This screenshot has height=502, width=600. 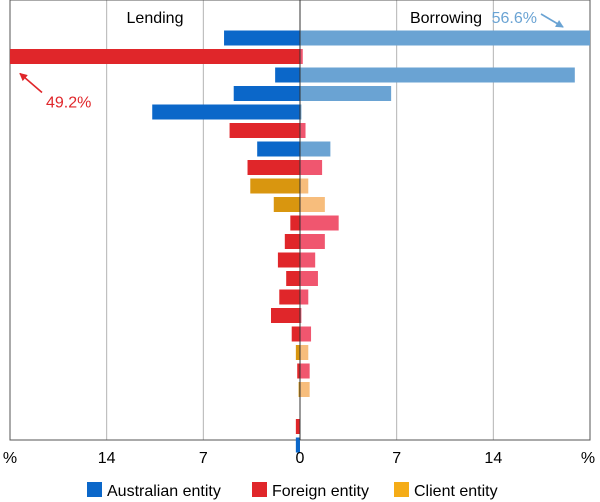 I want to click on x-axis-ticks: 14 7 0 7 14%%, so click(x=299, y=458).